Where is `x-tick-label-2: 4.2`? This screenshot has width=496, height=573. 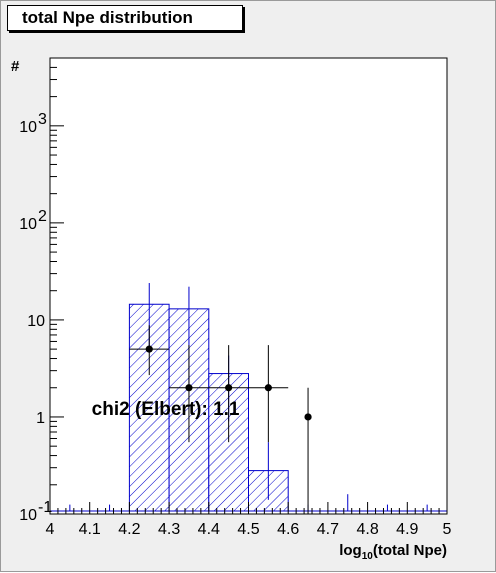 x-tick-label-2: 4.2 is located at coordinates (129, 529).